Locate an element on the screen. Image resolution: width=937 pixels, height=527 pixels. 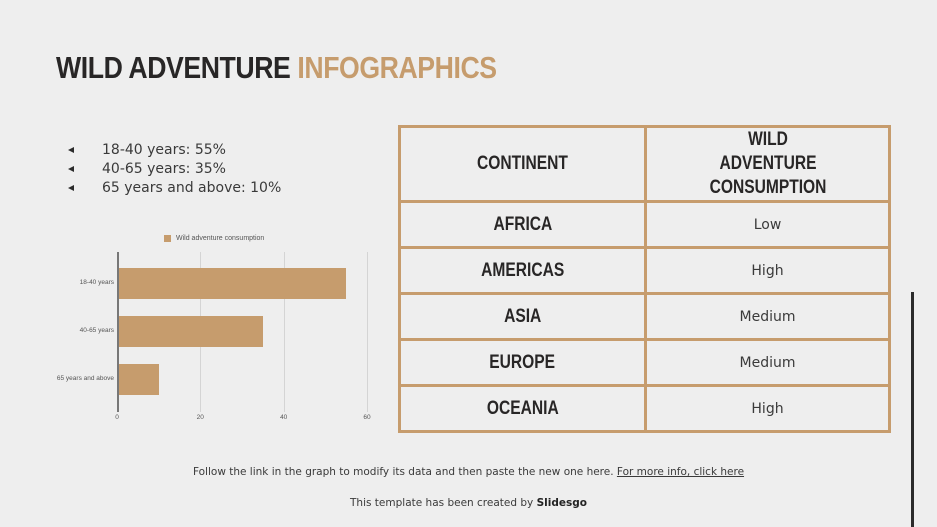
chart-plot-area is located at coordinates (242, 332).